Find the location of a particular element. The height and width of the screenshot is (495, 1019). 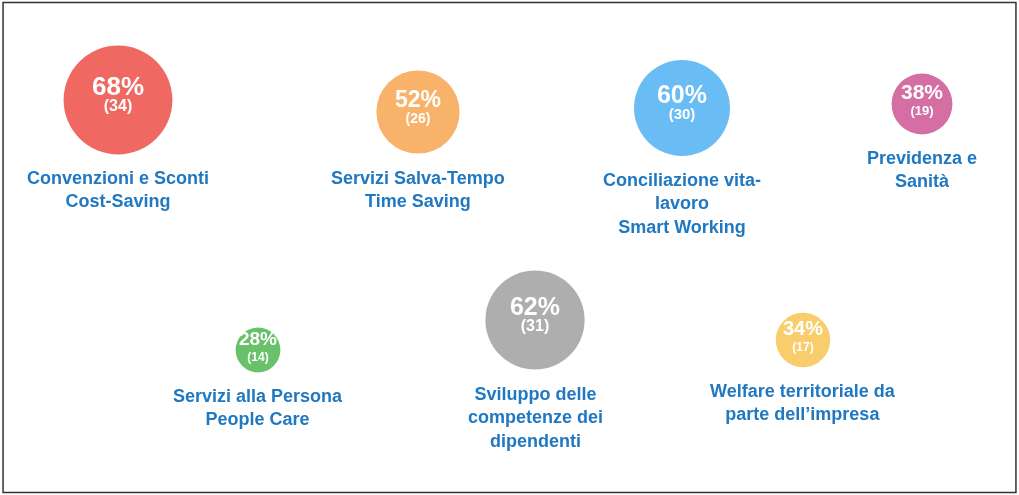

category-label: Servizi alla Persona People Care is located at coordinates (258, 408).